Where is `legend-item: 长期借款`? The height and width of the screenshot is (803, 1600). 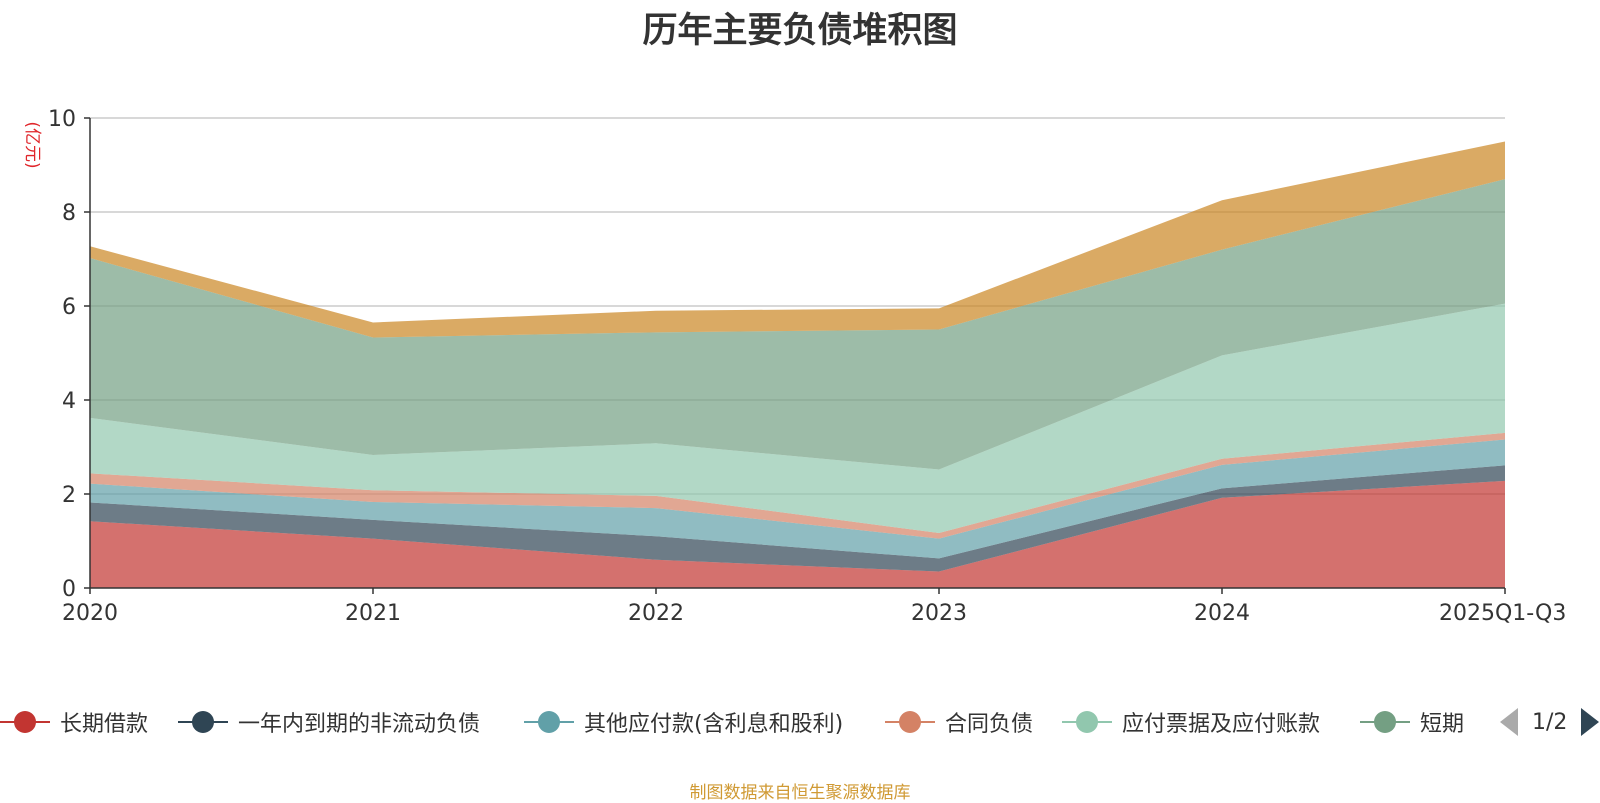
legend-item: 长期借款 is located at coordinates (74, 722).